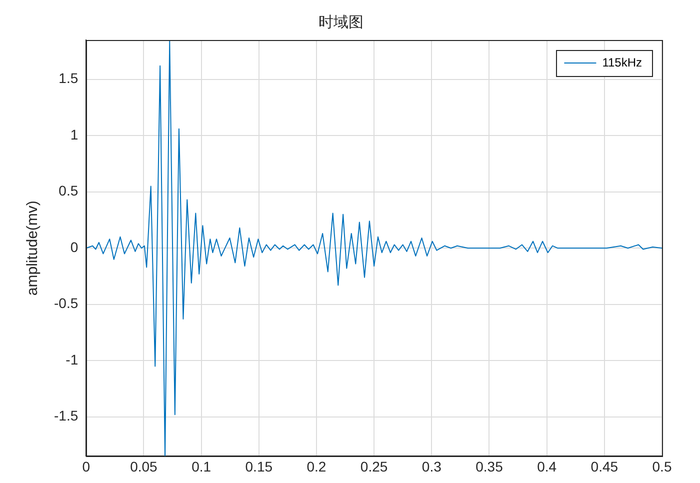 The height and width of the screenshot is (483, 700). I want to click on x-tick-label: 0.4, so click(547, 466).